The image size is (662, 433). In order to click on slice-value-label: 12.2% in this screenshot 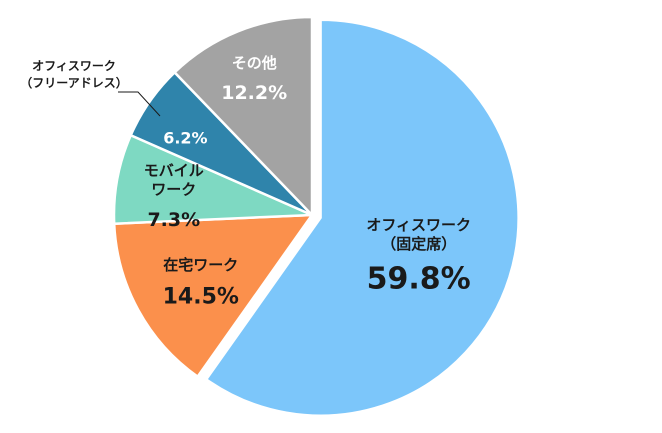, I will do `click(254, 93)`.